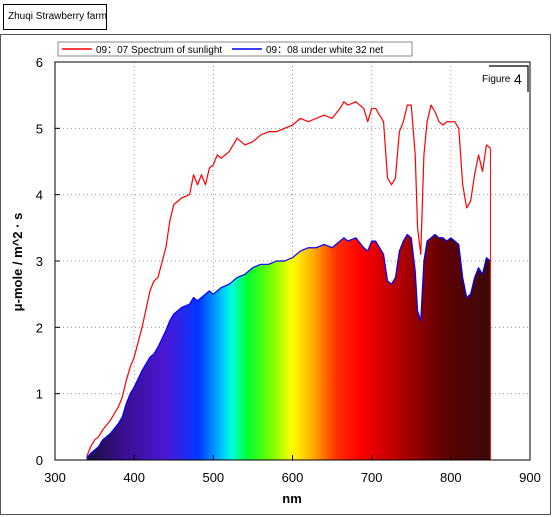 The width and height of the screenshot is (553, 517). What do you see at coordinates (39, 128) in the screenshot?
I see `y-tick-label: 5` at bounding box center [39, 128].